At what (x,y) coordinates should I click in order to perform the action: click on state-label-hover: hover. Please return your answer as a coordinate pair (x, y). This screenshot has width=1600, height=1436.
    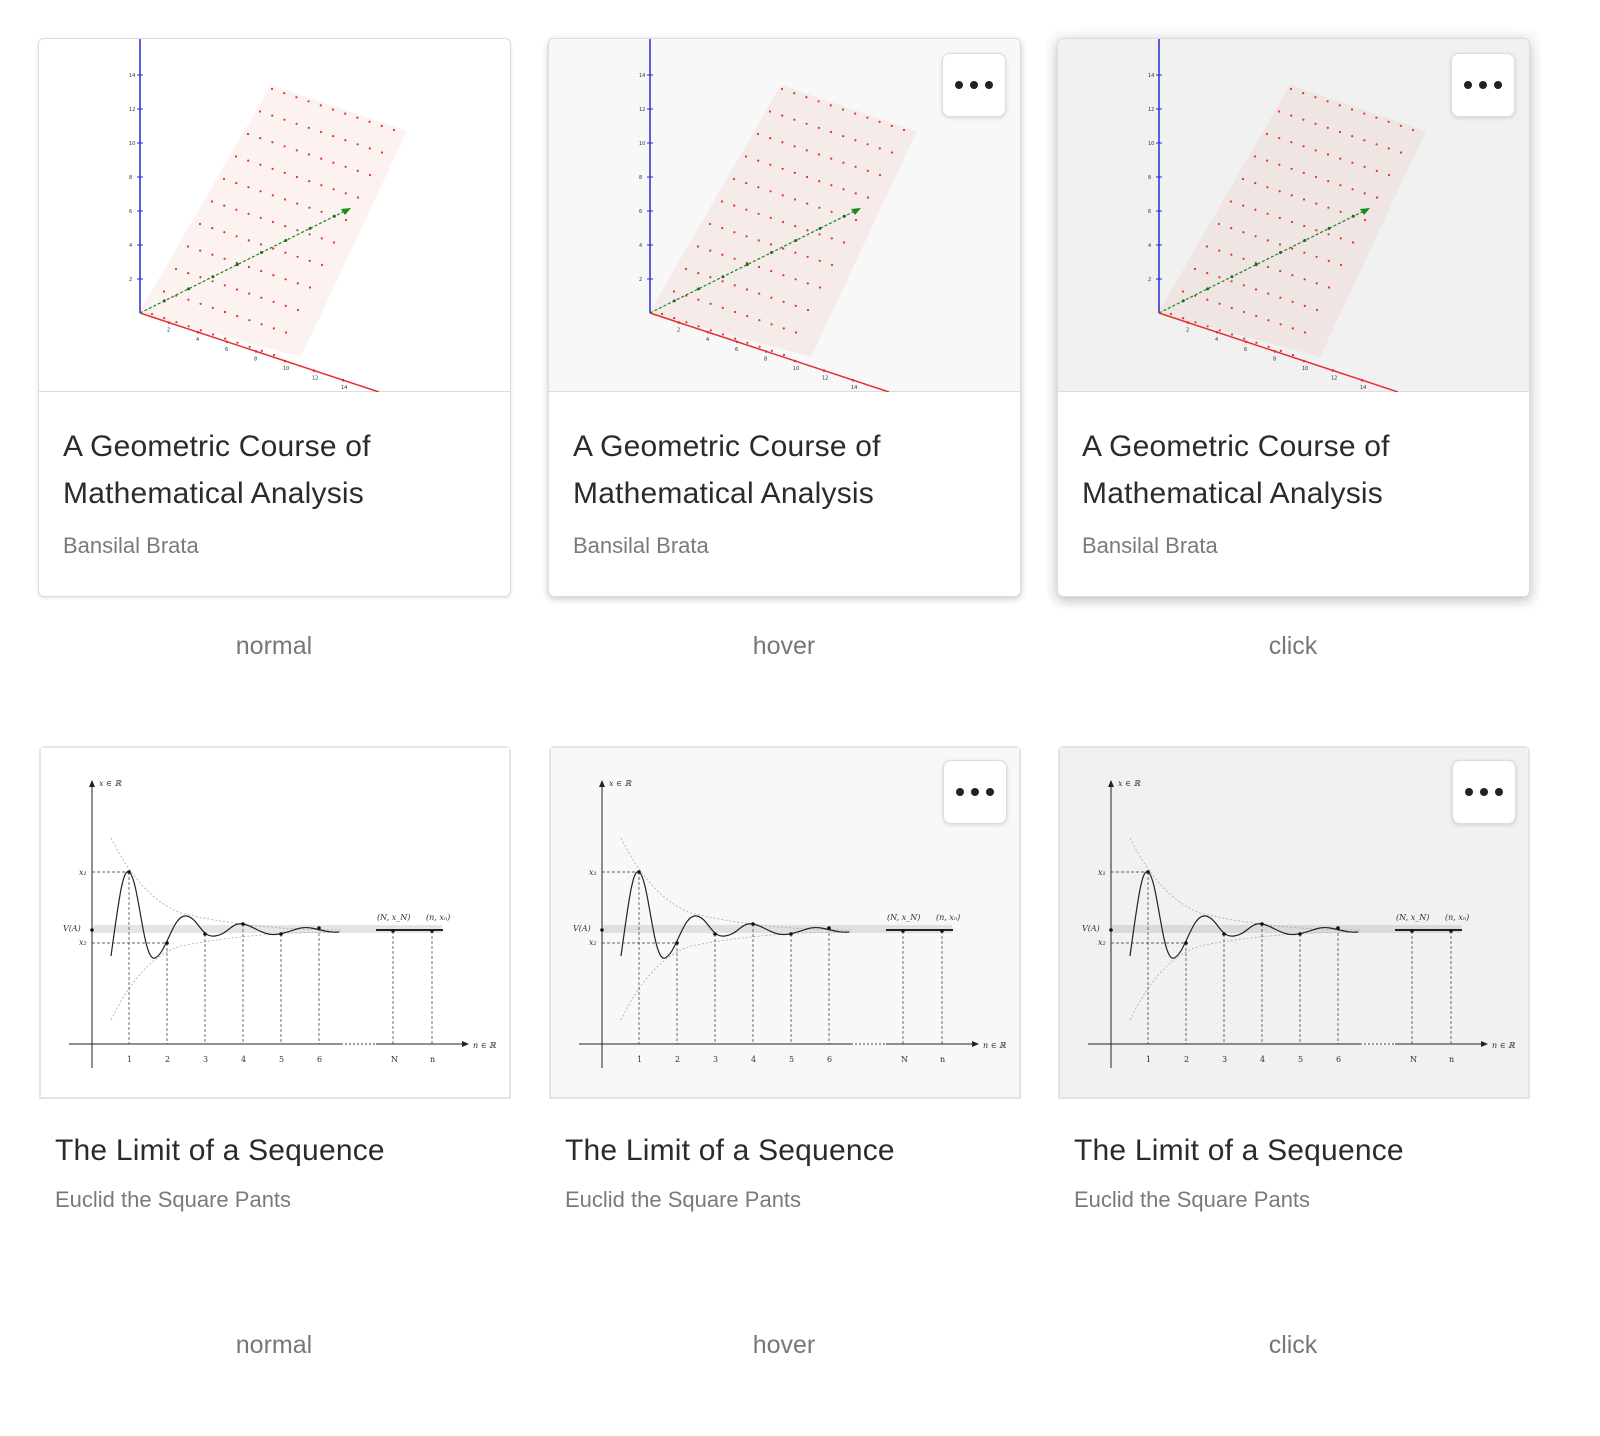
    Looking at the image, I should click on (784, 646).